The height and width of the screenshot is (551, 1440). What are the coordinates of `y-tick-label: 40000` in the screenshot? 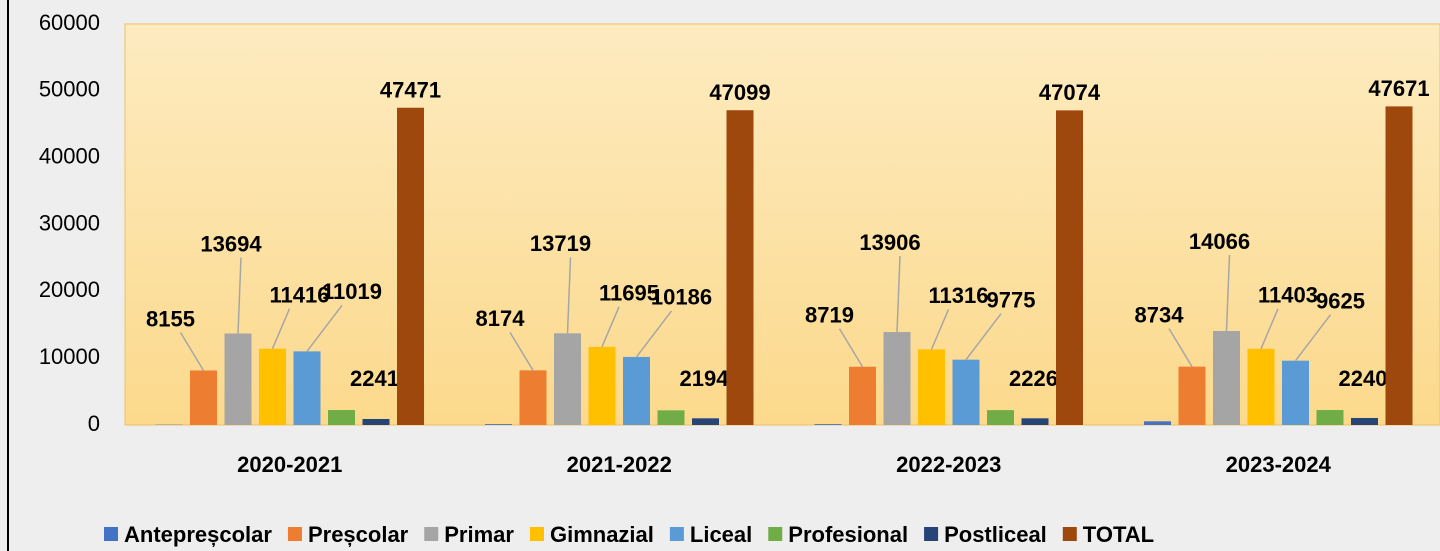 It's located at (69, 155).